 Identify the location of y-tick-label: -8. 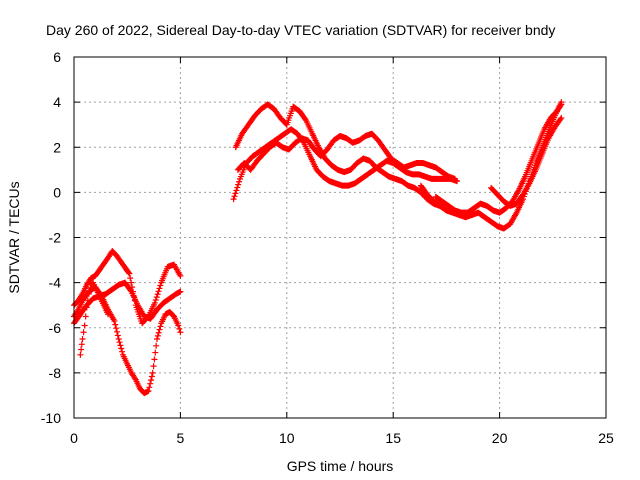
(55, 373).